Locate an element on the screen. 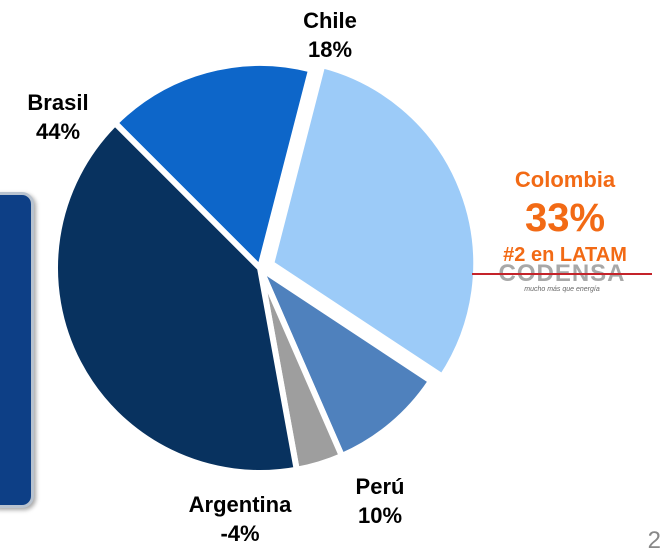  label-argentina-value: -4% is located at coordinates (240, 533).